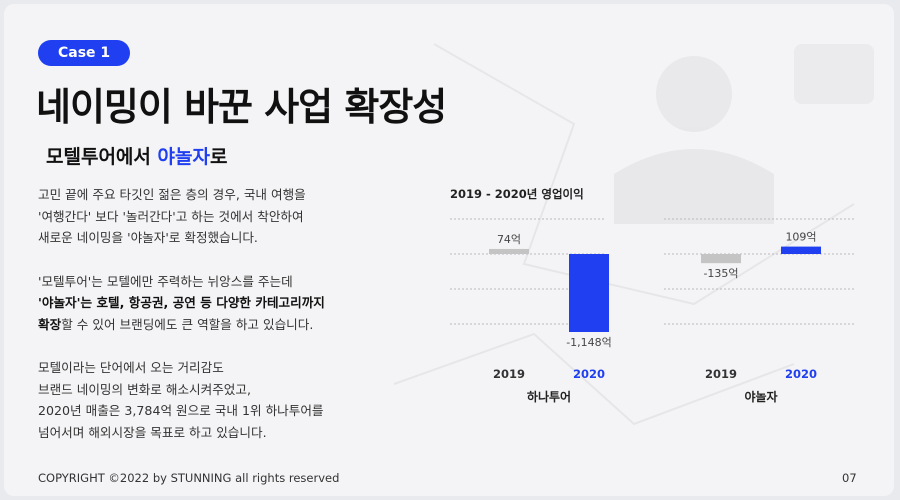  I want to click on subtitle: 모텔투어에서 야놀자로, so click(136, 155).